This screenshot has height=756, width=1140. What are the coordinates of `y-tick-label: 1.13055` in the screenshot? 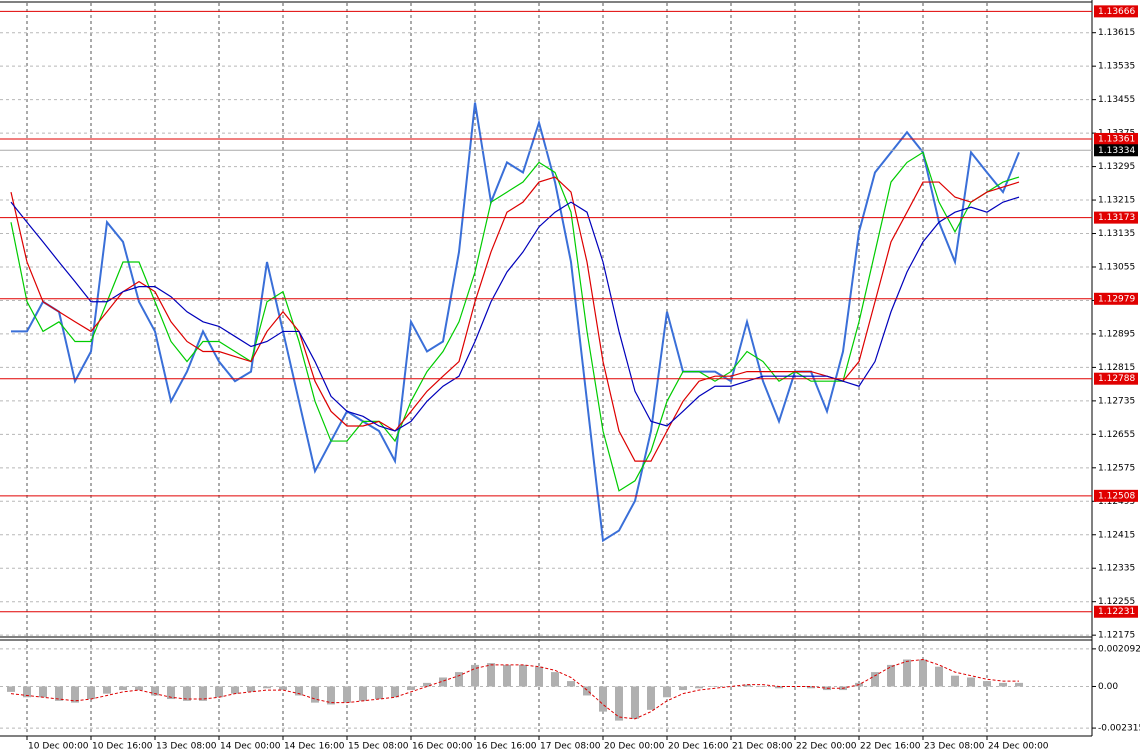 It's located at (1116, 267).